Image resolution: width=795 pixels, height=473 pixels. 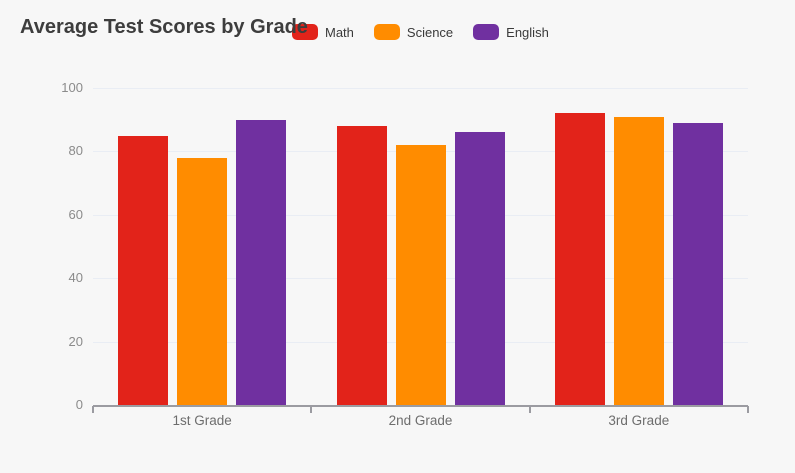 What do you see at coordinates (202, 420) in the screenshot?
I see `x-axis-category-label-1st-grade: 1st Grade` at bounding box center [202, 420].